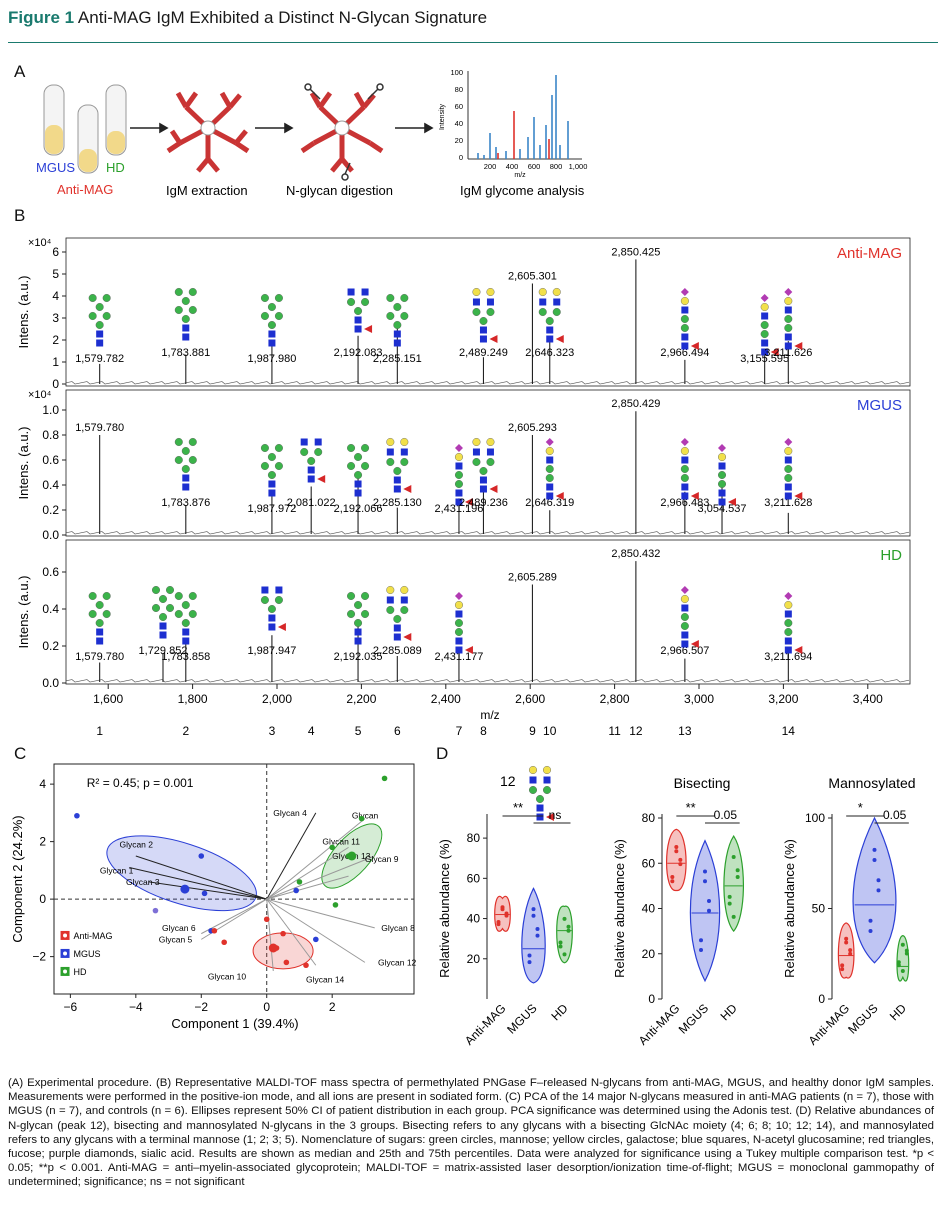  I want to click on peak-label: 1,579.782, so click(99, 359).